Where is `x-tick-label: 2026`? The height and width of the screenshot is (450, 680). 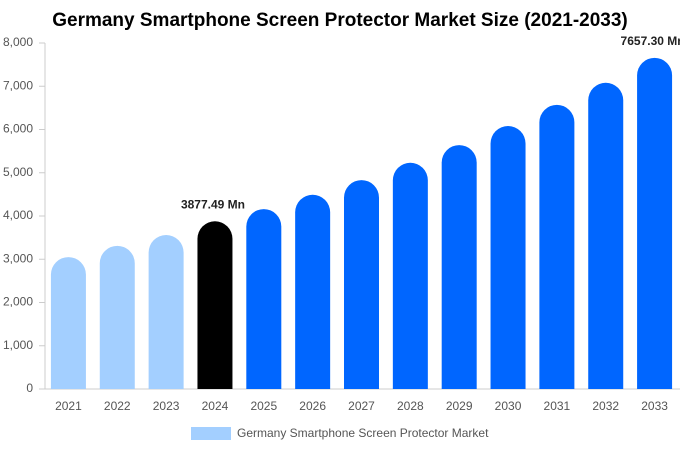 x-tick-label: 2026 is located at coordinates (312, 406).